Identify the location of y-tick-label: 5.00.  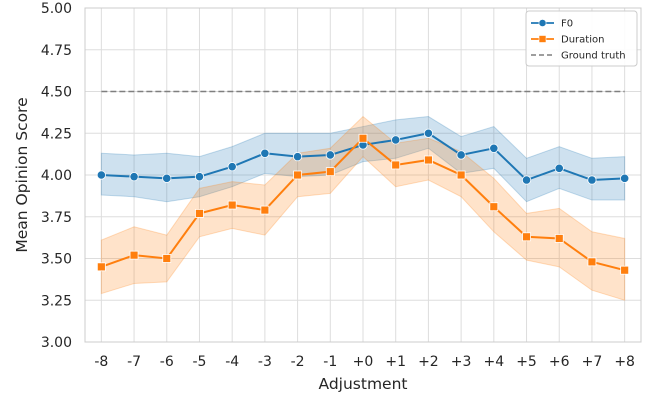
(56, 9).